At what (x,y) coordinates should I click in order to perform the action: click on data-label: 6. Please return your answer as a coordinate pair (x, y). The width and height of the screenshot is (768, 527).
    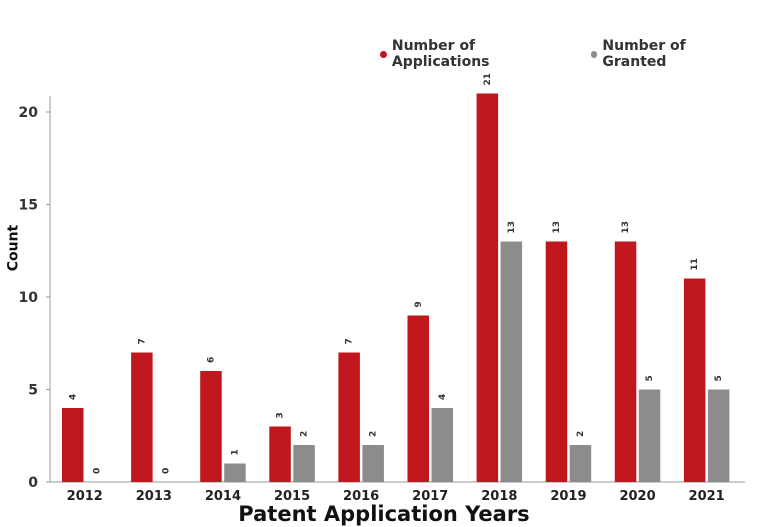
    Looking at the image, I should click on (211, 360).